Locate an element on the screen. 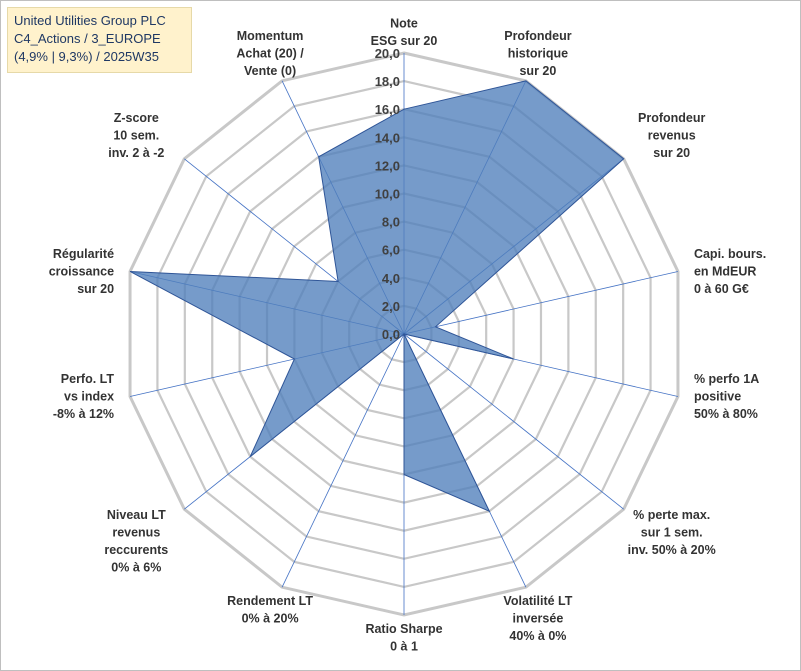 This screenshot has width=801, height=671. axis-label: Profondeur historique sur 20 is located at coordinates (537, 53).